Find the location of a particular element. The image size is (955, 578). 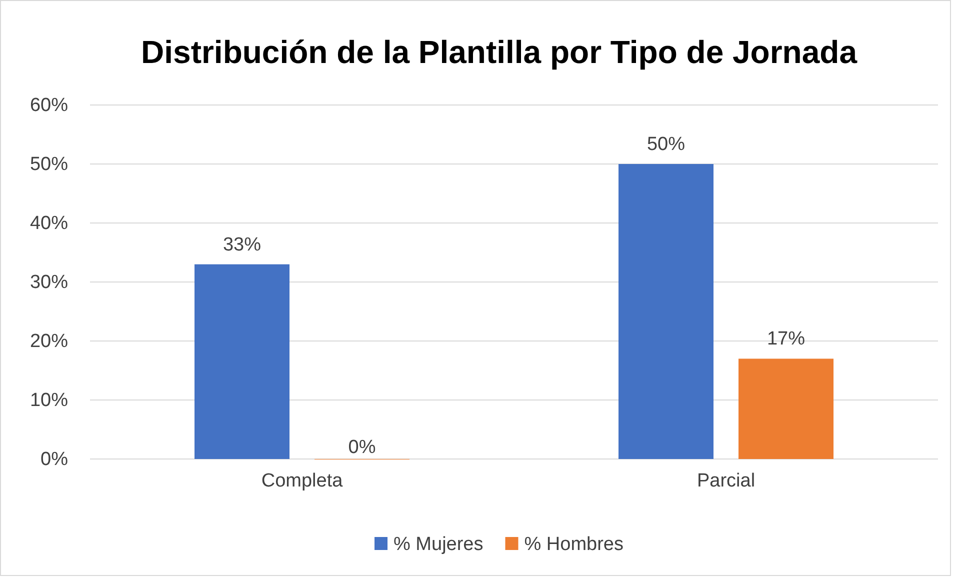

y-tick-label: 40% is located at coordinates (49, 223).